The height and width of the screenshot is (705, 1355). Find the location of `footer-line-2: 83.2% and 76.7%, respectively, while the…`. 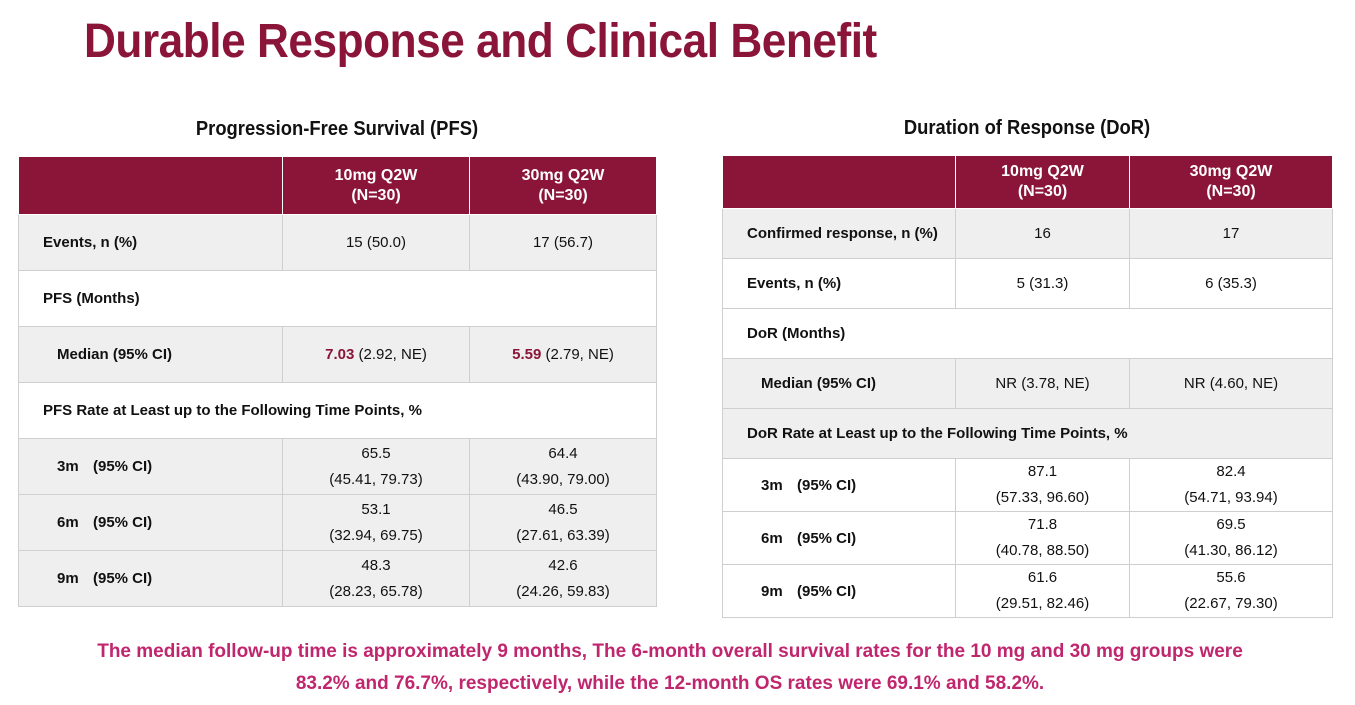

footer-line-2: 83.2% and 76.7%, respectively, while the… is located at coordinates (670, 683).